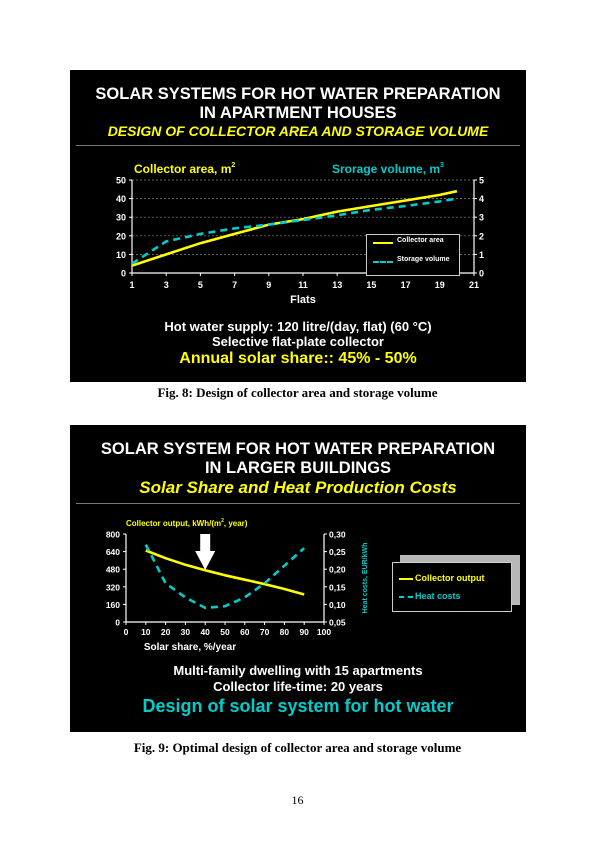  What do you see at coordinates (131, 285) in the screenshot?
I see `x-tick-label-0: 1` at bounding box center [131, 285].